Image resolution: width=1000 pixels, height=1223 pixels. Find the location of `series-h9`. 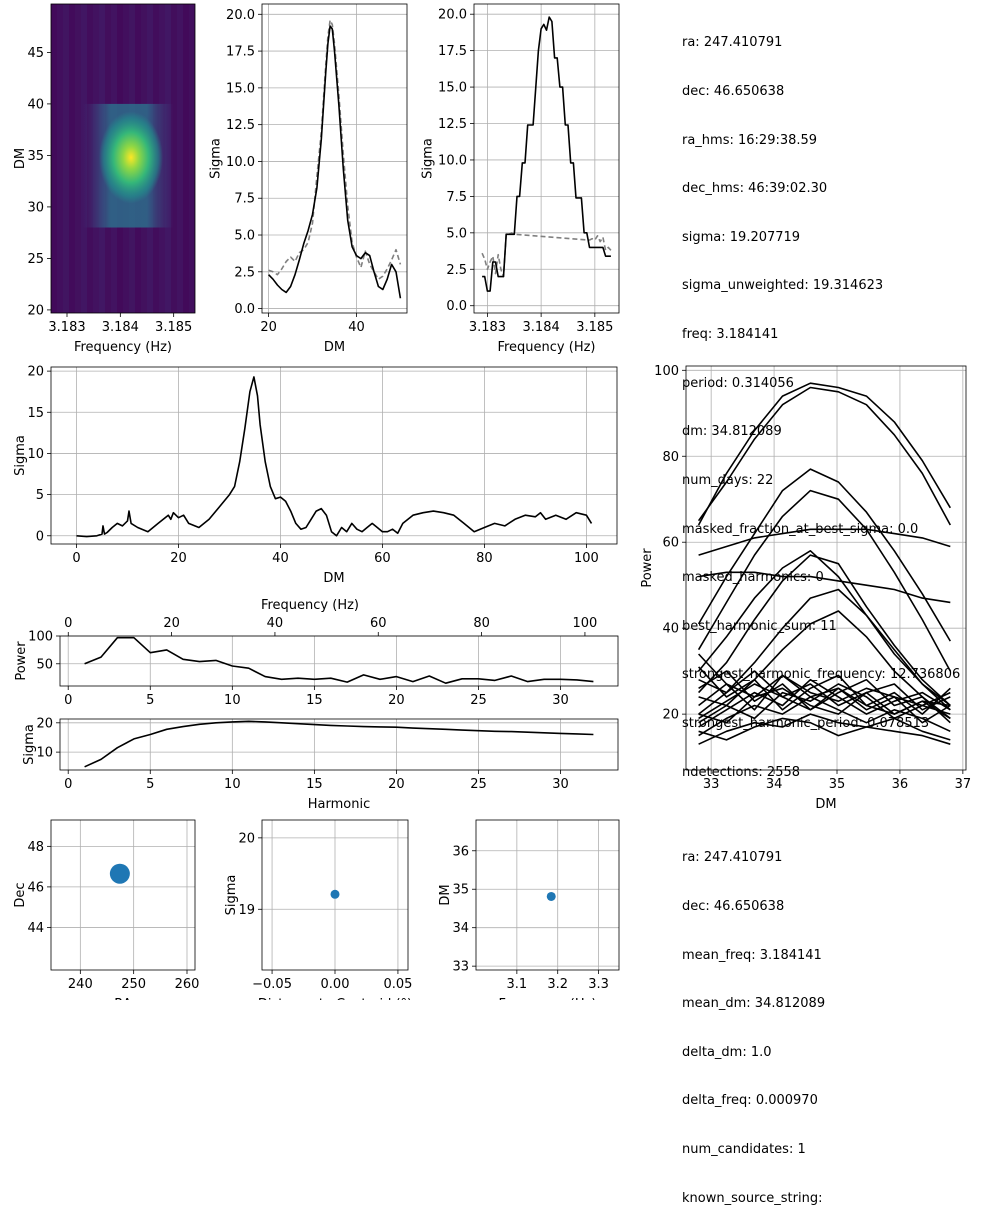

series-h9 is located at coordinates (824, 651).